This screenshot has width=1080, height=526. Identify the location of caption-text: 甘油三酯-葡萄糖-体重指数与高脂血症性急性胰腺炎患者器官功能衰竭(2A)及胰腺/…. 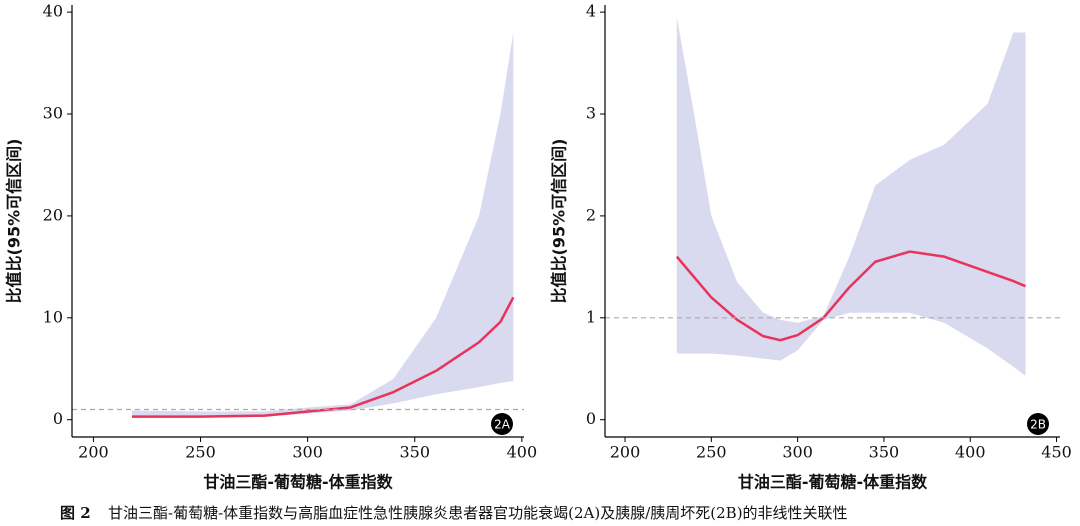
(478, 513).